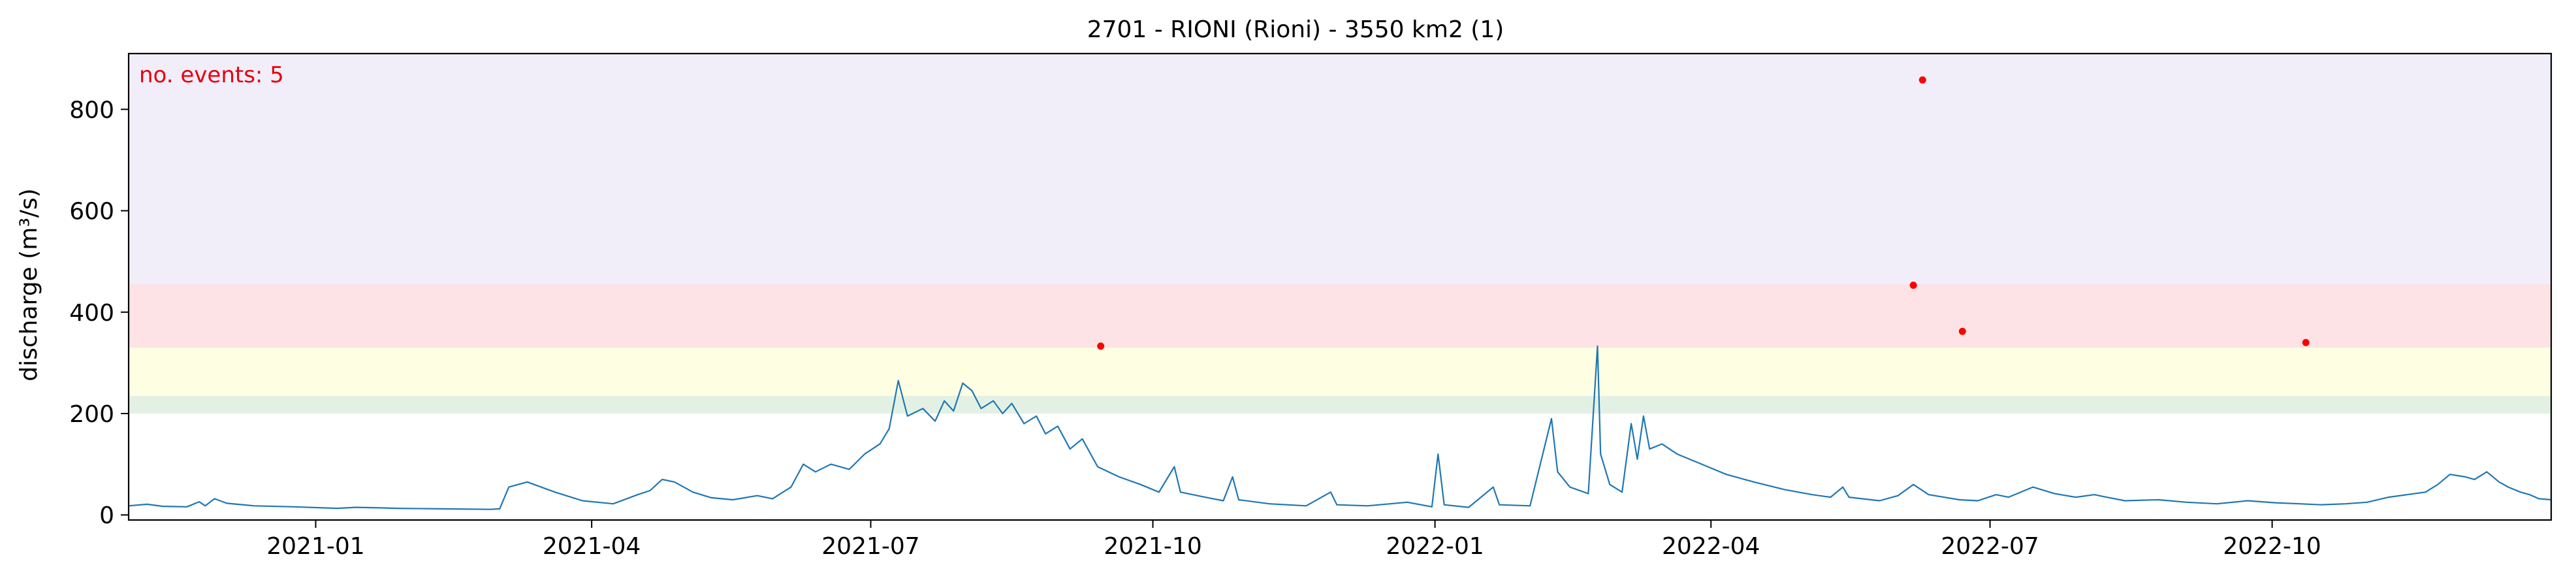 The height and width of the screenshot is (569, 2576). I want to click on x-tick-label-7: 2022-07, so click(1990, 546).